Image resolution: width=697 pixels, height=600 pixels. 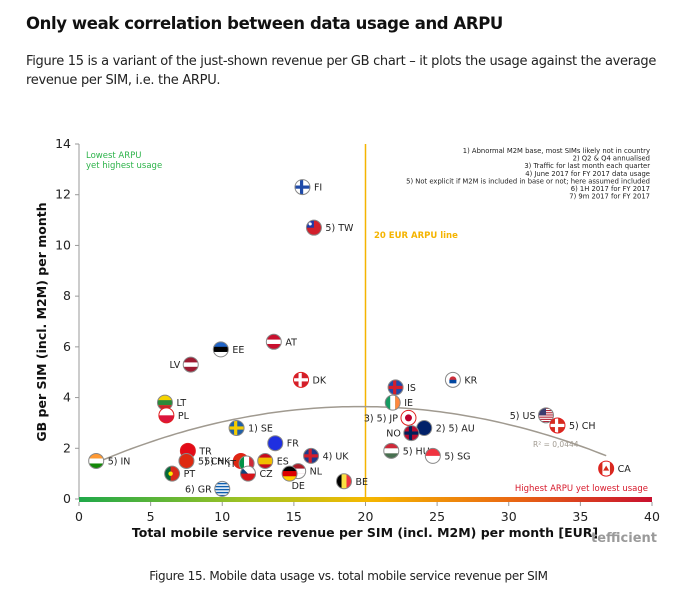 I want to click on point-label: PT, so click(x=190, y=474).